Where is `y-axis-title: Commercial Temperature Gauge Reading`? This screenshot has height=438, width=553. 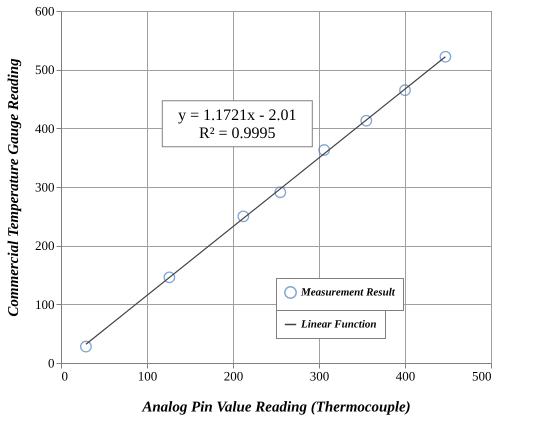 y-axis-title: Commercial Temperature Gauge Reading is located at coordinates (14, 187).